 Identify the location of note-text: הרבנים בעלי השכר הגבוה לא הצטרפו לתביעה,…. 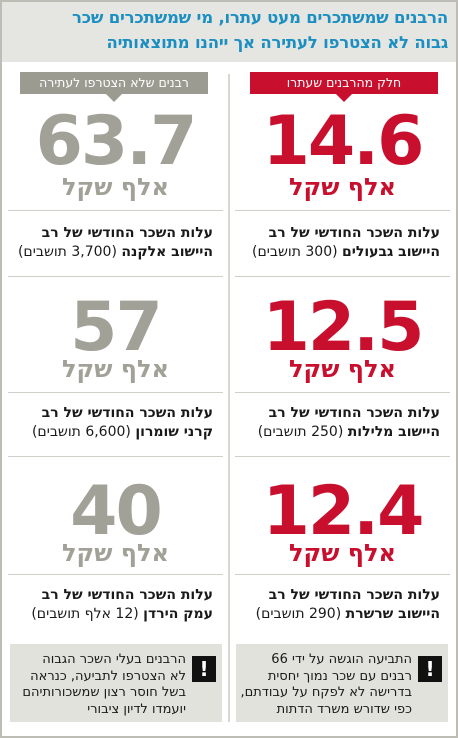
(100, 685).